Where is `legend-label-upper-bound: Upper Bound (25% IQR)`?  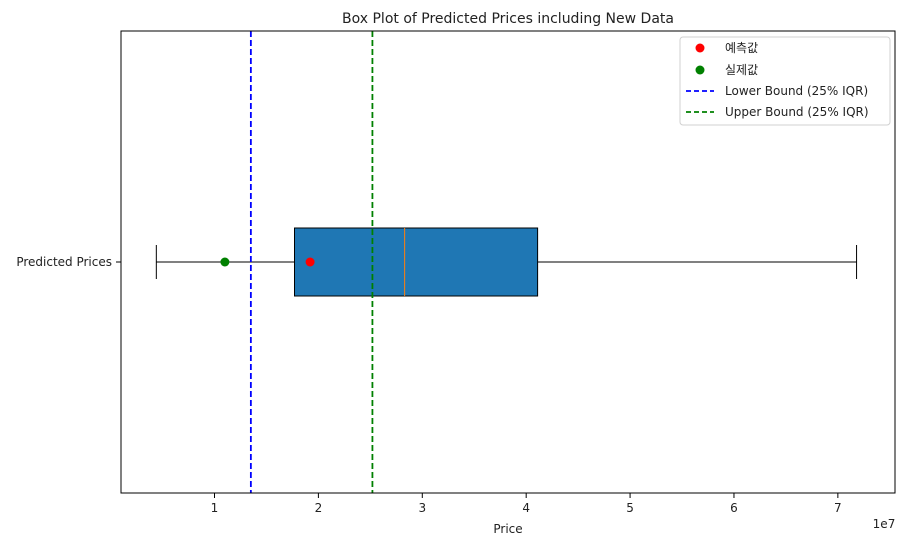
legend-label-upper-bound: Upper Bound (25% IQR) is located at coordinates (797, 112).